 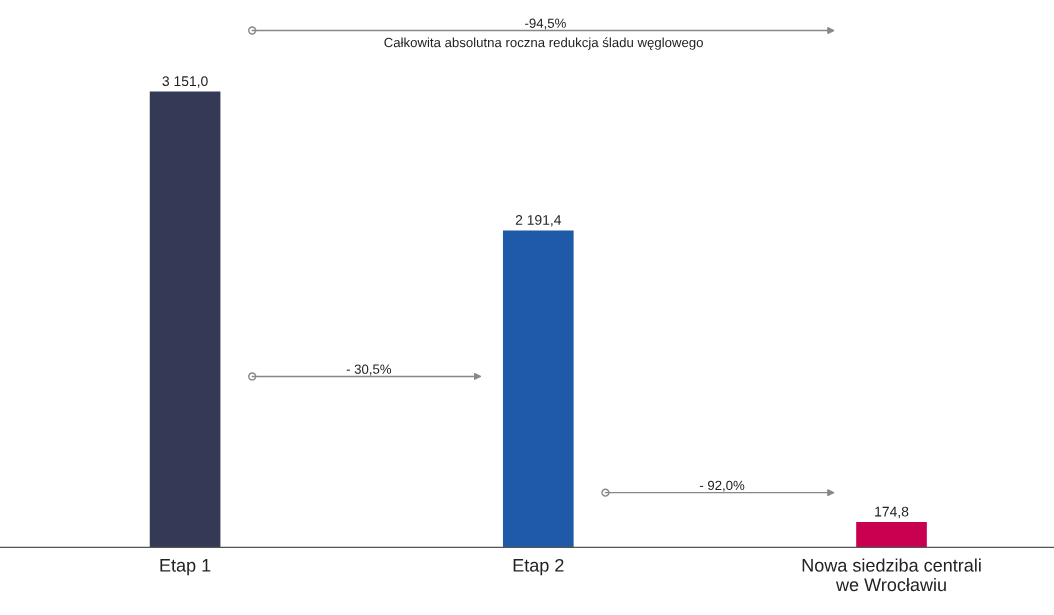 I want to click on data-label: 174,8, so click(x=892, y=512).